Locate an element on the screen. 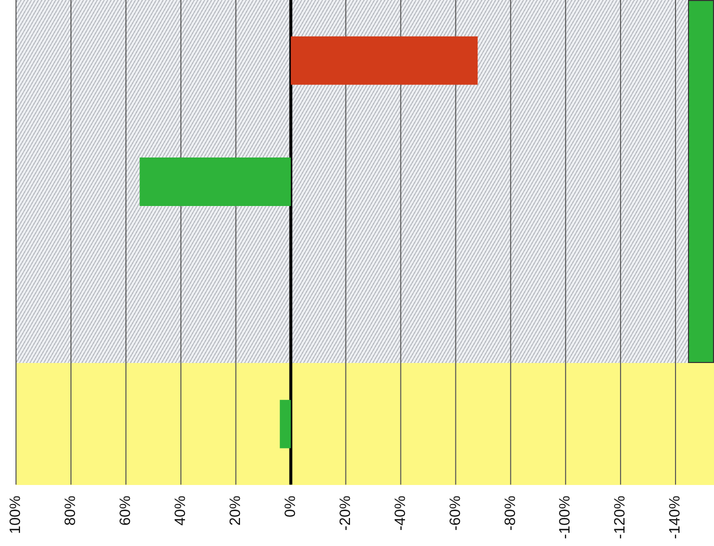 The height and width of the screenshot is (546, 714). x-tick-label: -120% is located at coordinates (620, 517).